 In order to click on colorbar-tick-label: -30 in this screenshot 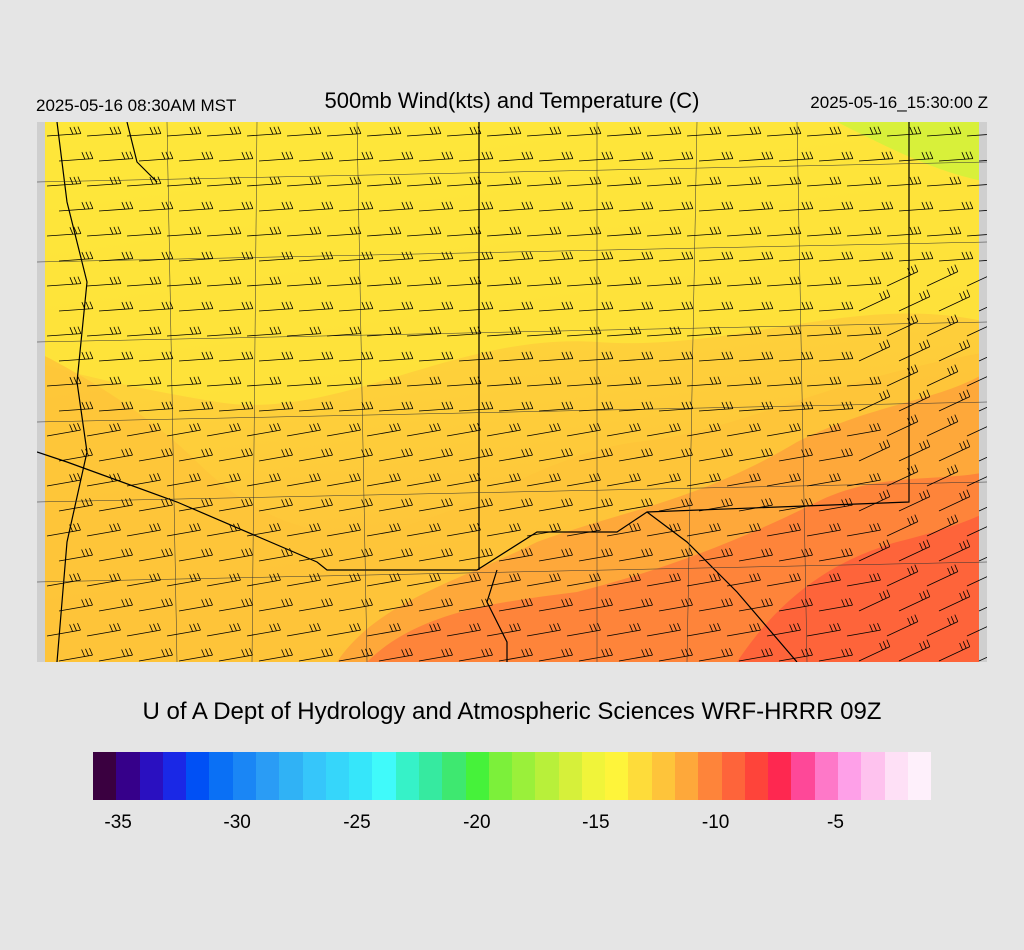, I will do `click(237, 822)`.